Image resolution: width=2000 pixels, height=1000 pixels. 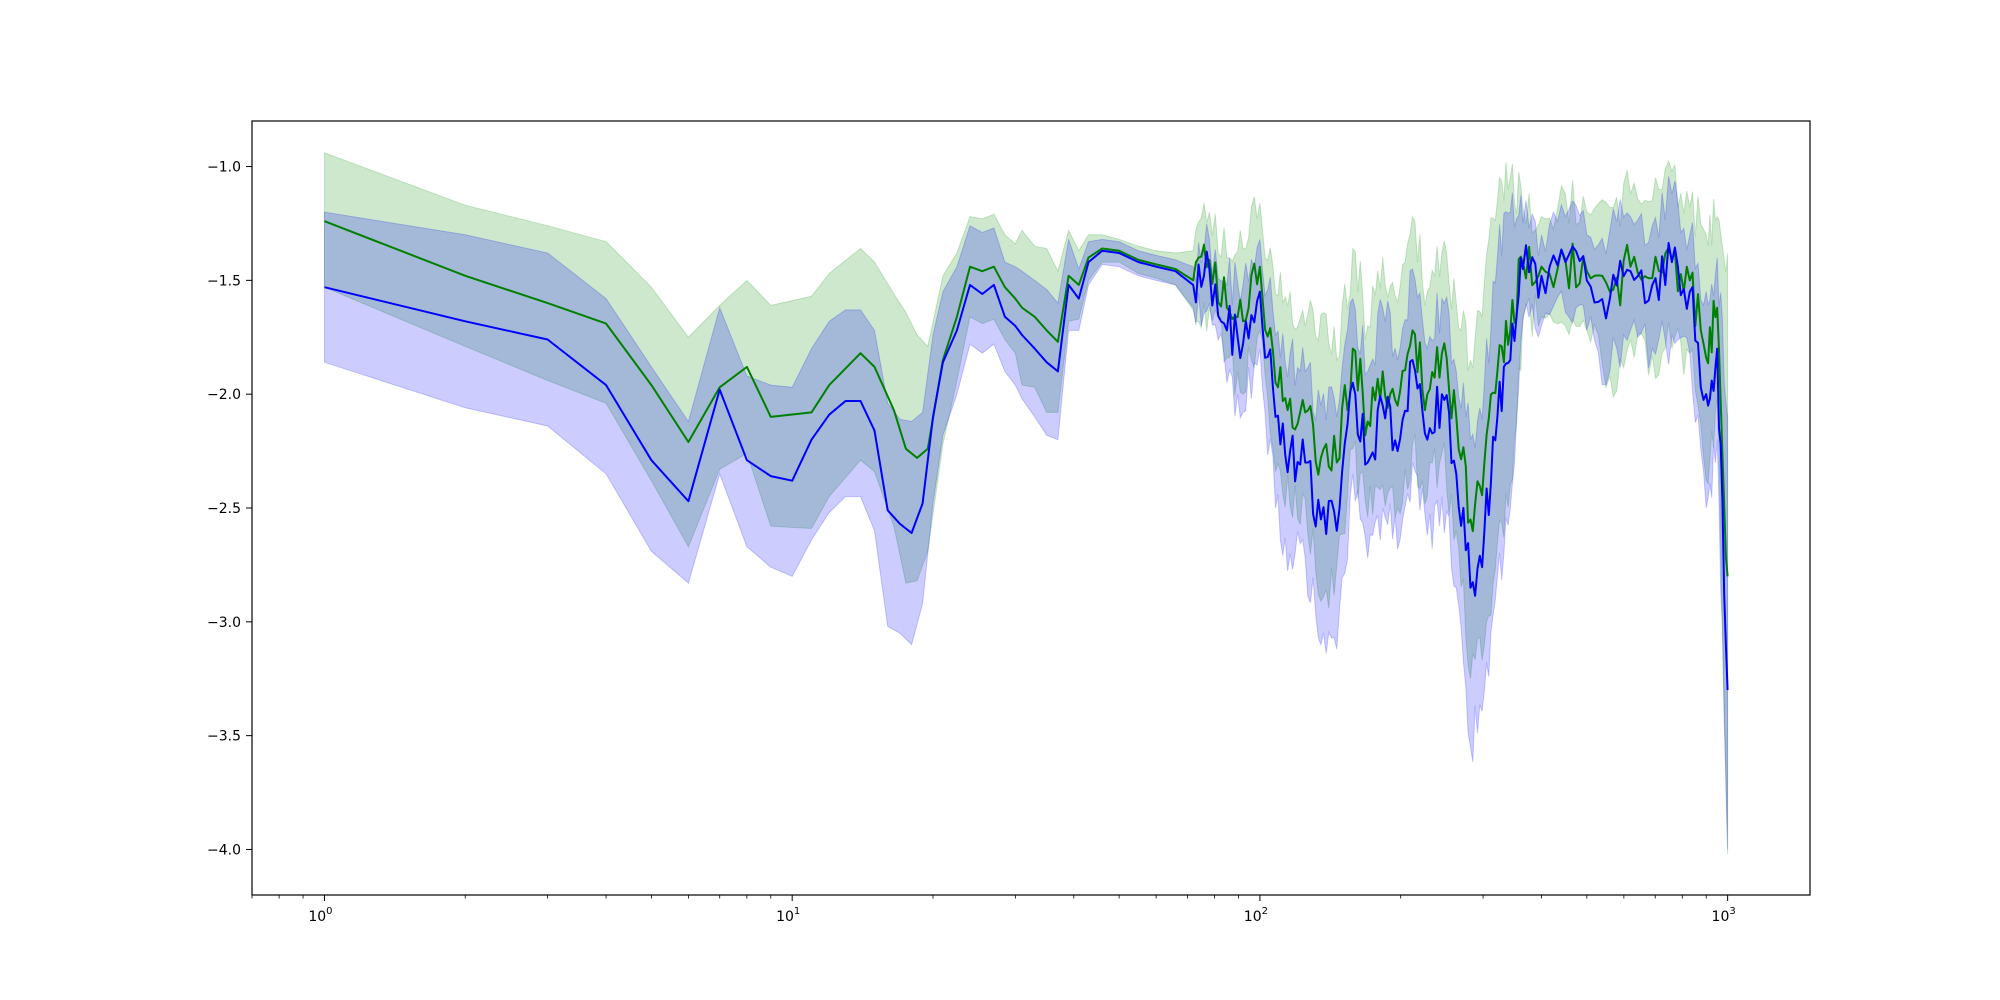 I want to click on y-tick-label: −2.0, so click(x=224, y=395).